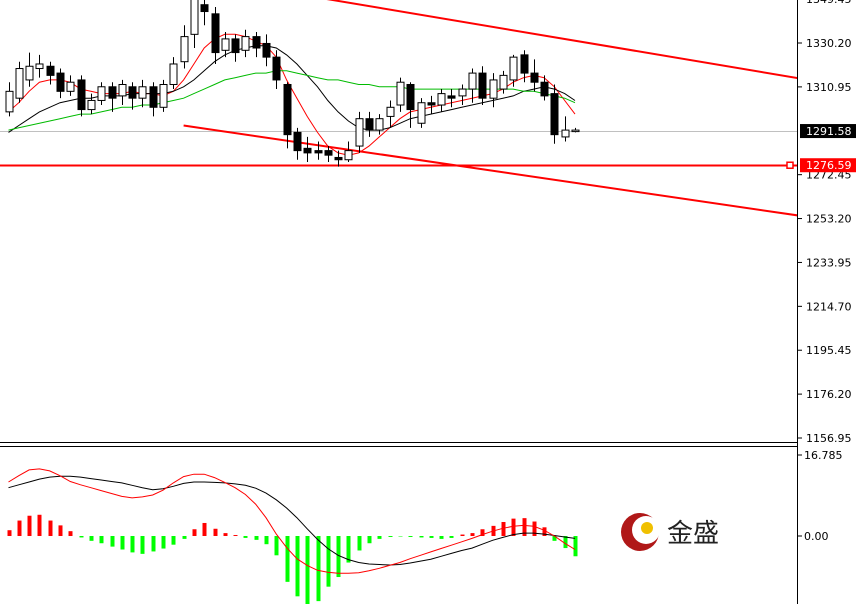 Image resolution: width=856 pixels, height=604 pixels. I want to click on current-price-label: 1291.58, so click(829, 131).